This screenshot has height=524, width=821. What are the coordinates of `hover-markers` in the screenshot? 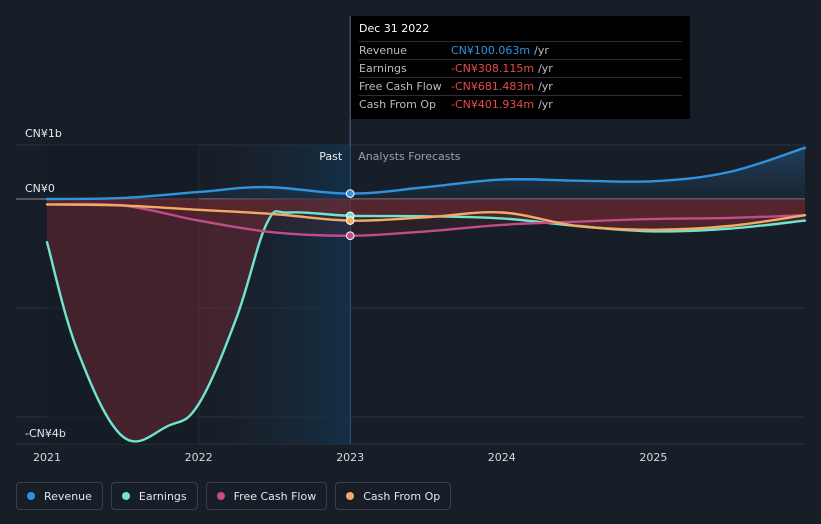 It's located at (350, 215).